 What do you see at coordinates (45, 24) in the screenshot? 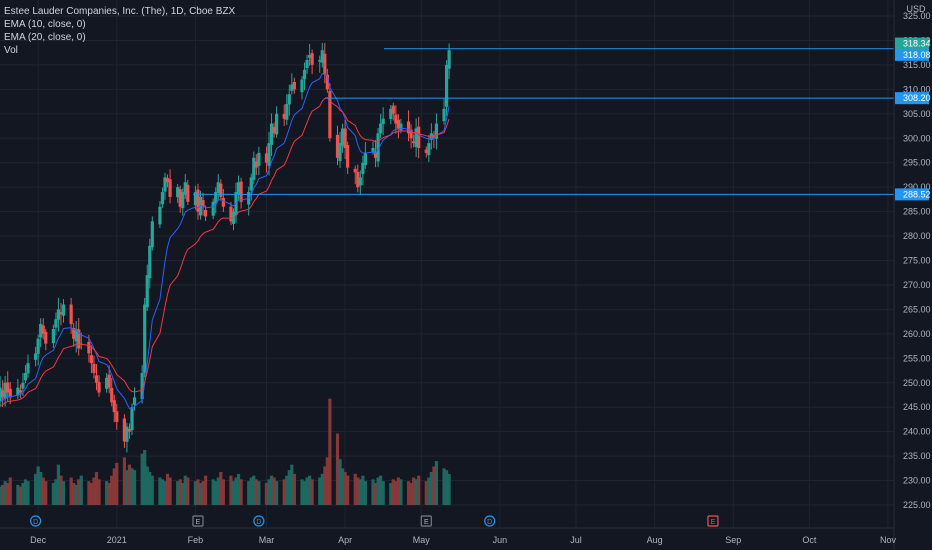
I see `legend-ema10: EMA (10, close, 0)` at bounding box center [45, 24].